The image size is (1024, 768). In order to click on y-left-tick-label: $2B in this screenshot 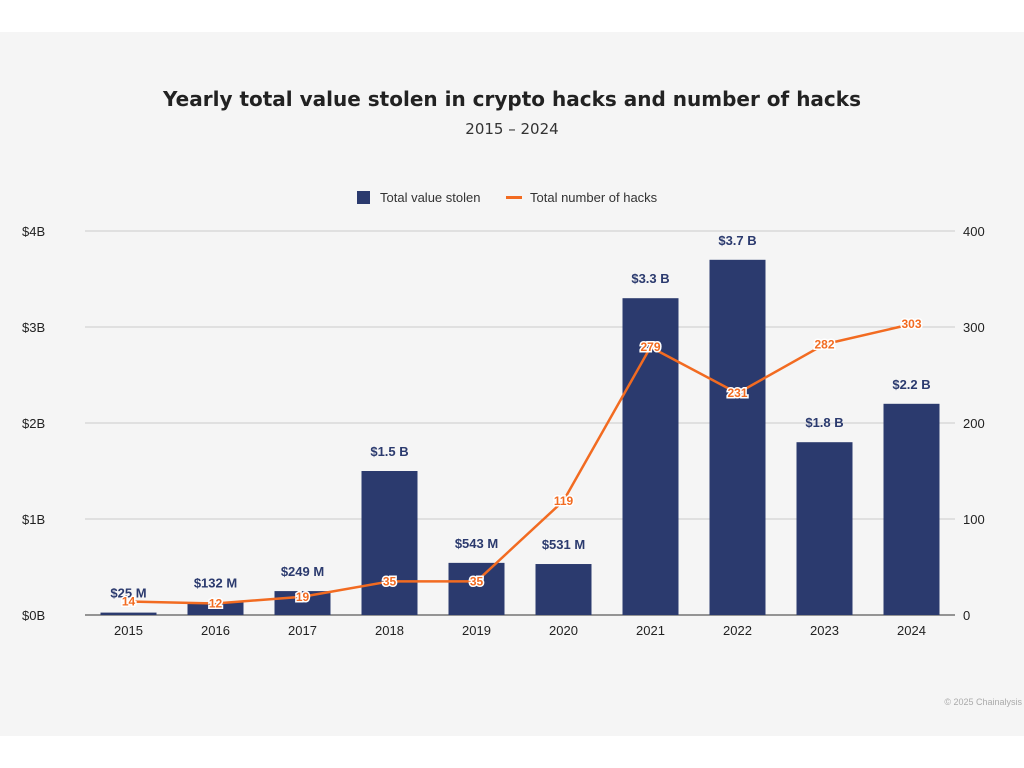, I will do `click(33, 423)`.